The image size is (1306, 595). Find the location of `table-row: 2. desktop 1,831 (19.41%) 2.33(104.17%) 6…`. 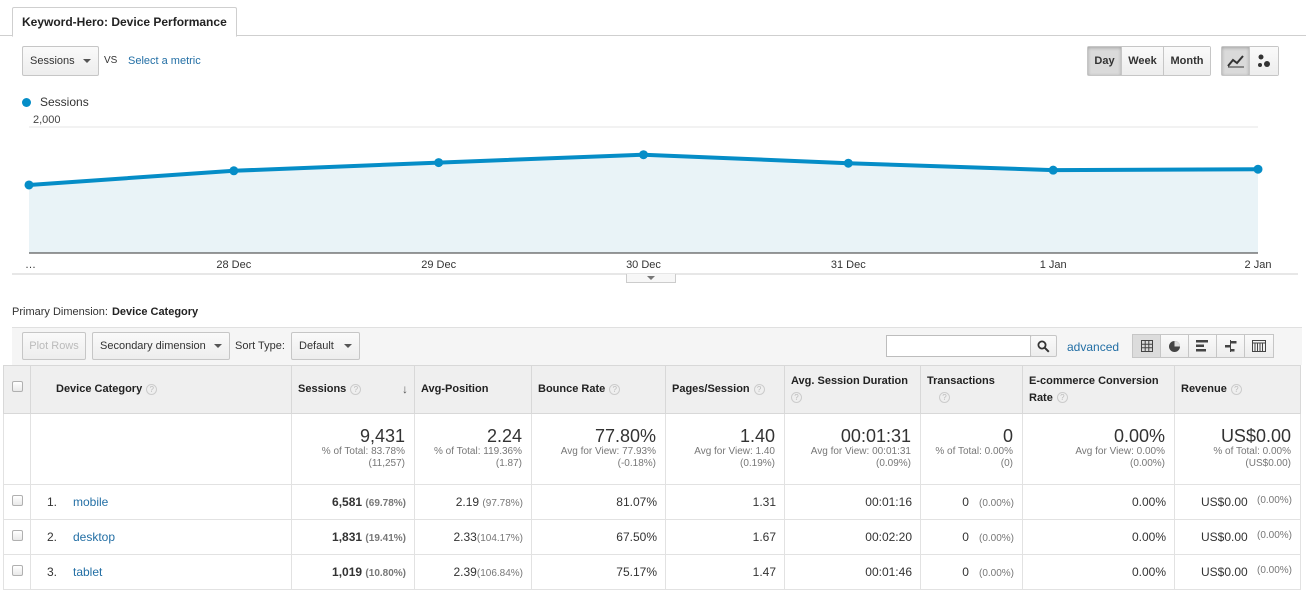

table-row: 2. desktop 1,831 (19.41%) 2.33(104.17%) 6… is located at coordinates (652, 537).